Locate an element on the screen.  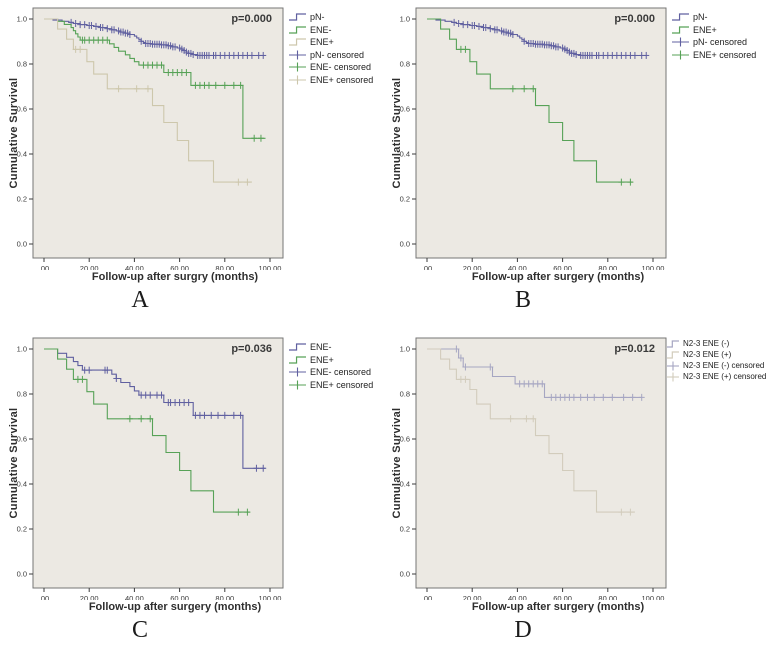
legend-item-label: pN- is located at coordinates (700, 17).